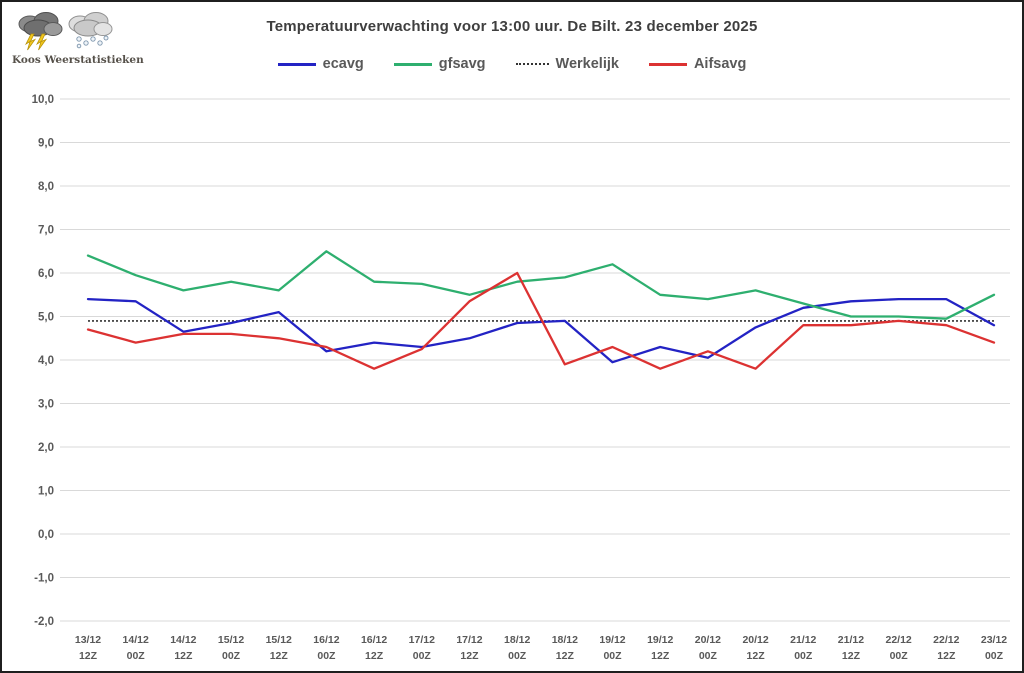 The height and width of the screenshot is (673, 1024). Describe the element at coordinates (90, 30) in the screenshot. I see `snow-cloud-icon` at that location.